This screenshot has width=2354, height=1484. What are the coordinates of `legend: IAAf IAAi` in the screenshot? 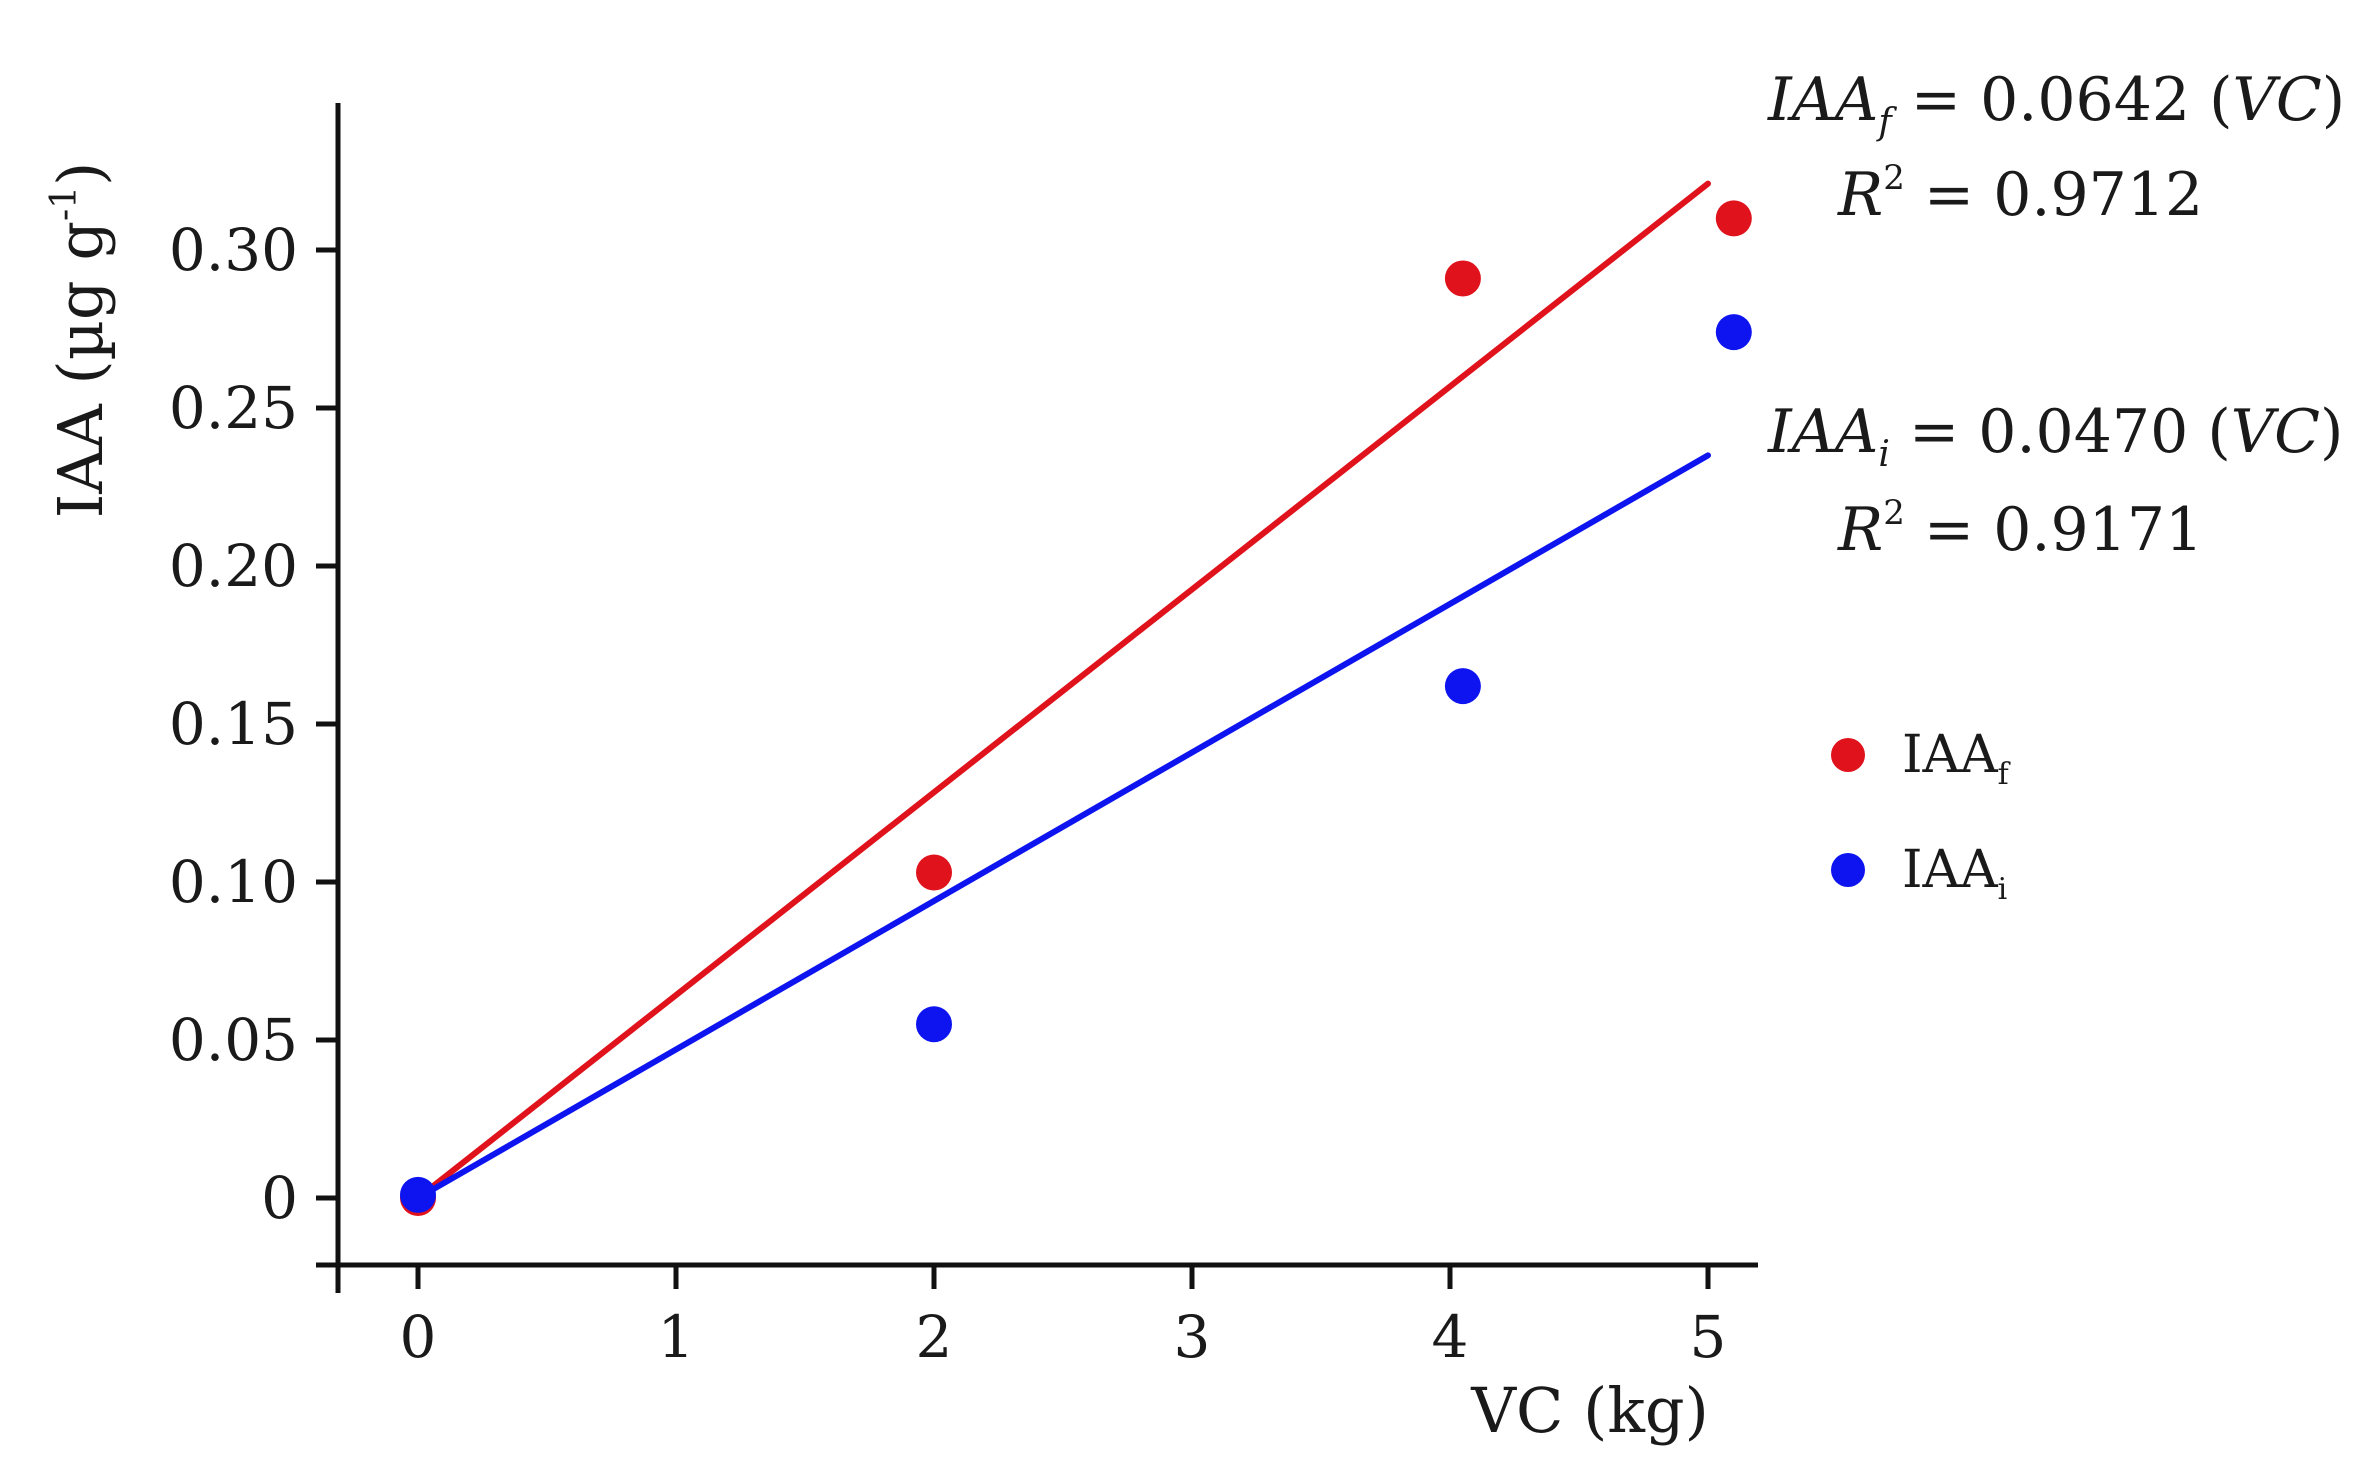 It's located at (1921, 816).